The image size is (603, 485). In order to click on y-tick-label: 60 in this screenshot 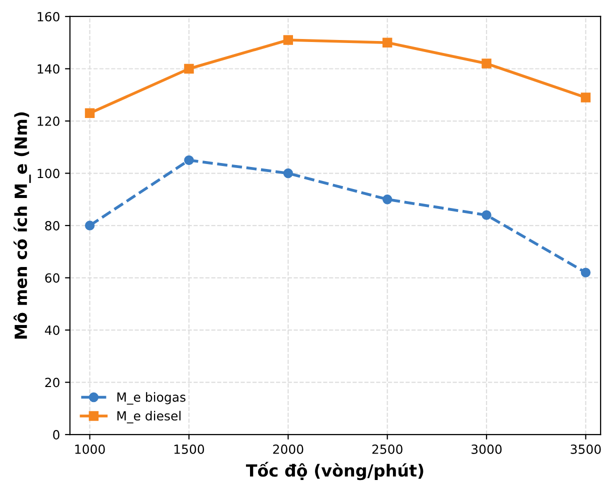, I will do `click(52, 278)`.